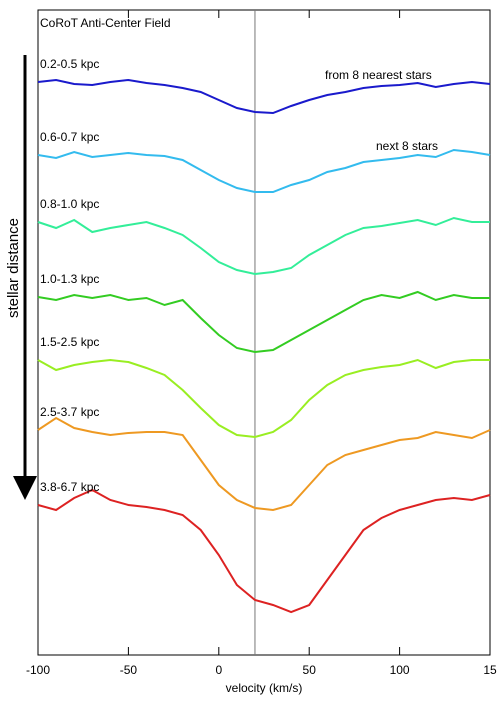  Describe the element at coordinates (129, 670) in the screenshot. I see `x-tick-label: -50` at that location.